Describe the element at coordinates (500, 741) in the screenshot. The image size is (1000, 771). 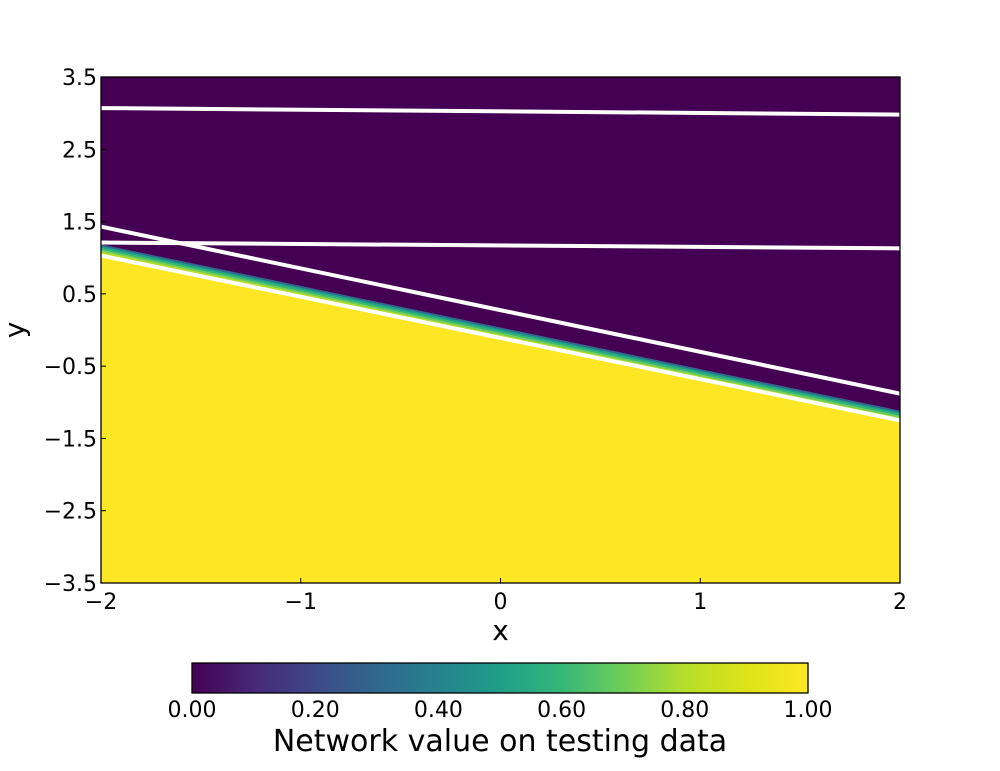
I see `colorbar-label: Network value on testing data` at that location.